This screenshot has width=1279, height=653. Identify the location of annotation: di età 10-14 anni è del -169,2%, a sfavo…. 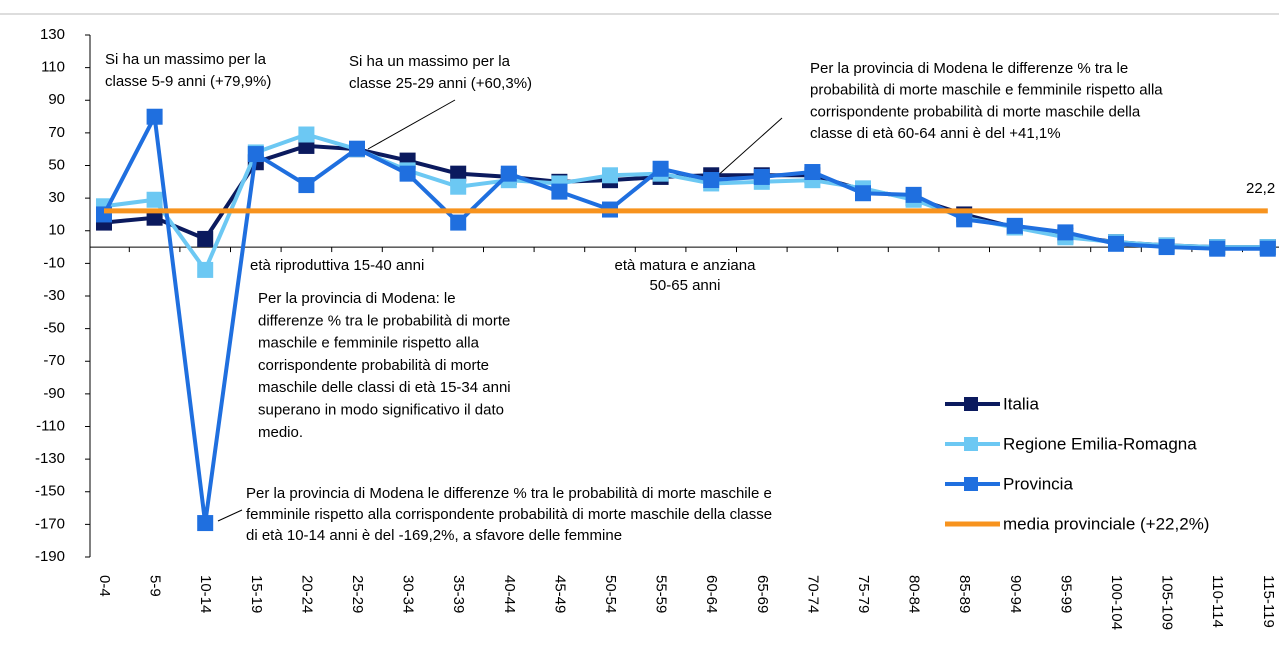
(434, 535).